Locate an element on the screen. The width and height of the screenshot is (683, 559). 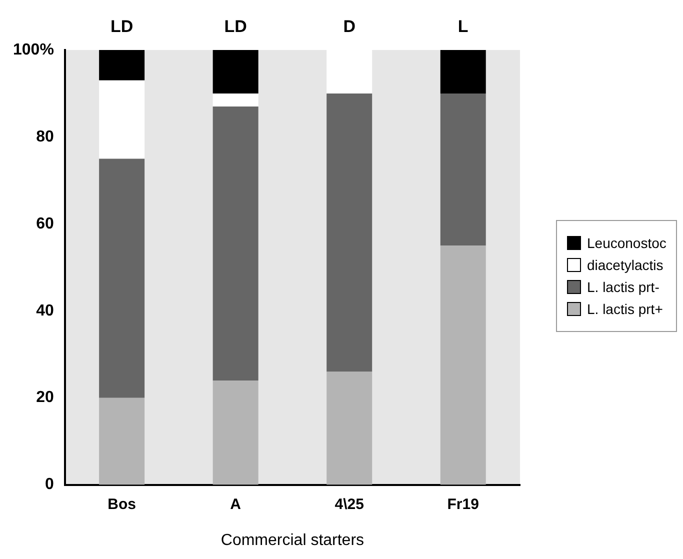
legend-label: Leuconostoc is located at coordinates (626, 243).